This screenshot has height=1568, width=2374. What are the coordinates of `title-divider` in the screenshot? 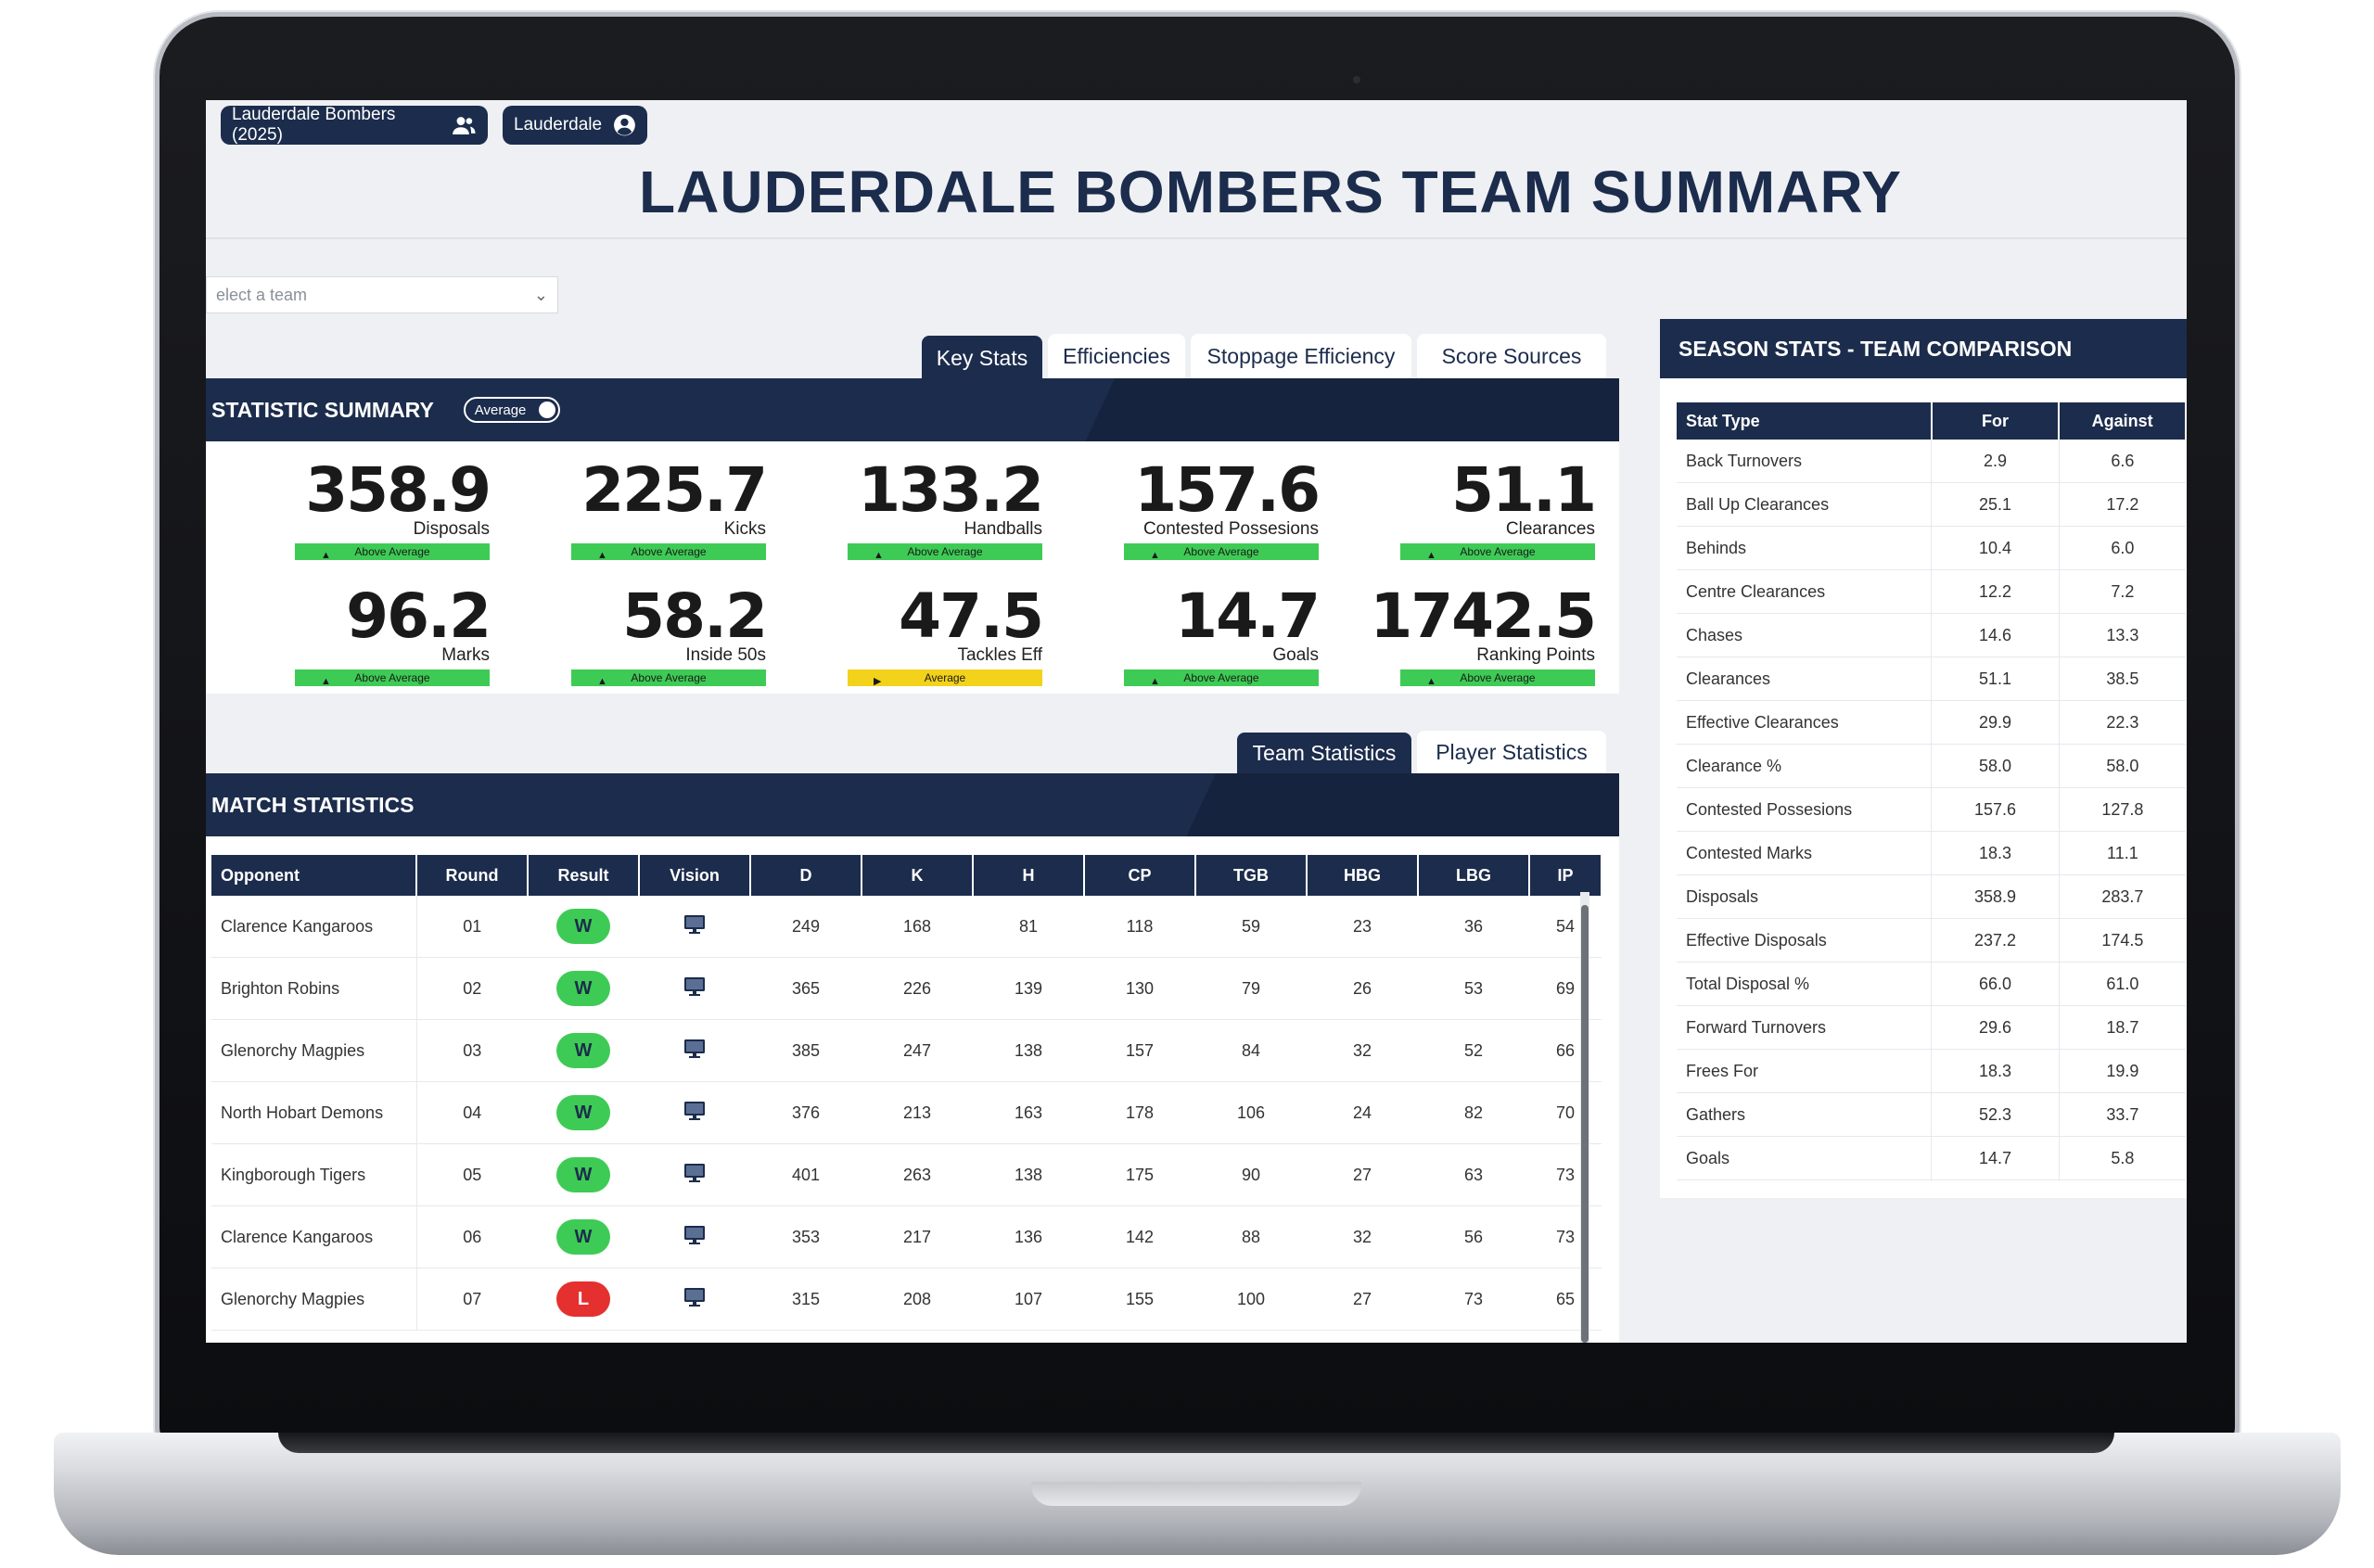 It's located at (1196, 238).